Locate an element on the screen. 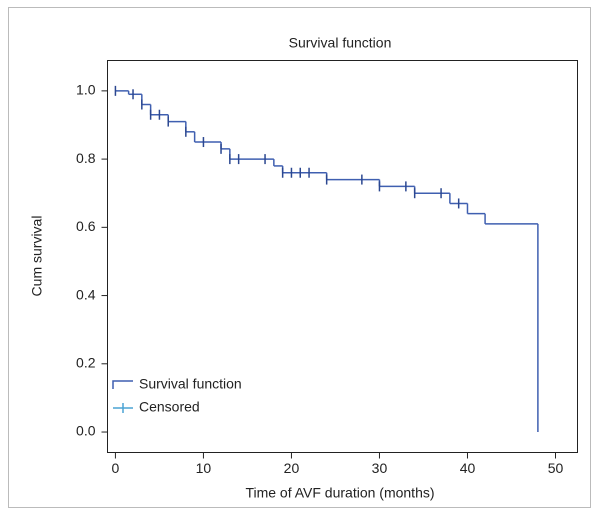 This screenshot has height=516, width=599. legend-label: Survival function is located at coordinates (190, 384).